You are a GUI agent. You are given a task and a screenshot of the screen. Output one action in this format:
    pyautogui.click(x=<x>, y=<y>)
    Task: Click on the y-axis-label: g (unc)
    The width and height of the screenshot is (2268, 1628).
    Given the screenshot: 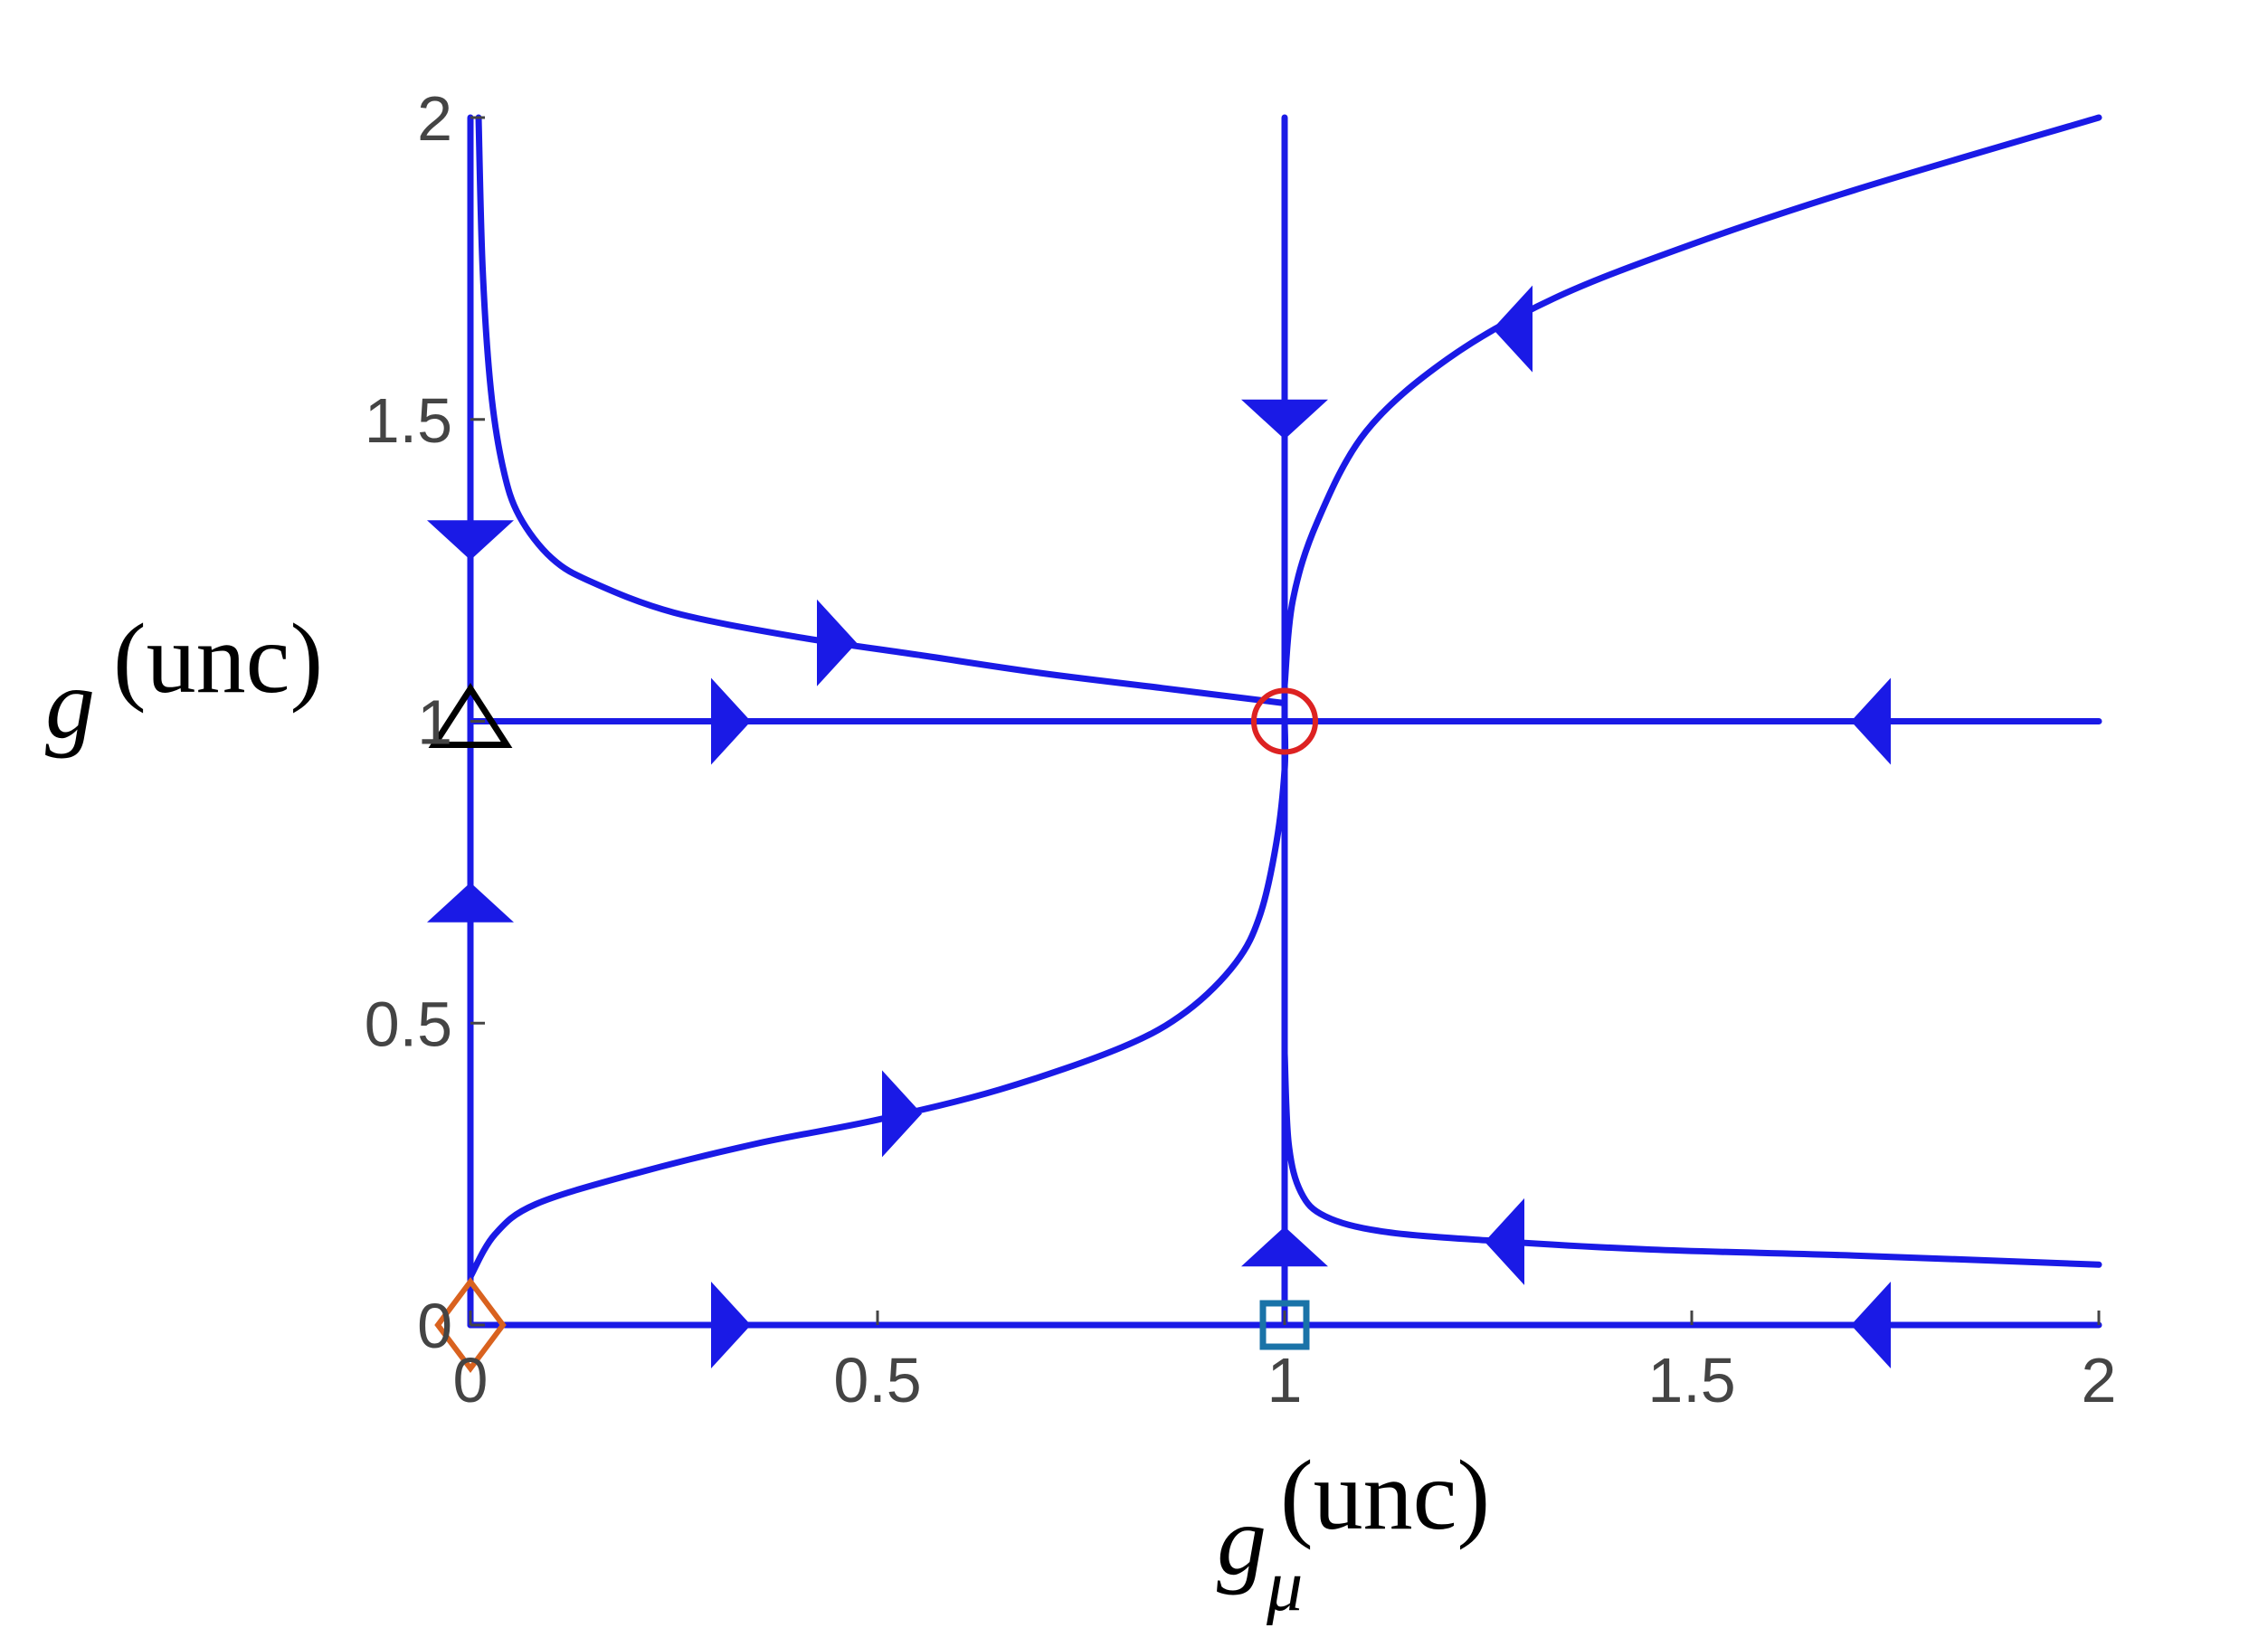 What is the action you would take?
    pyautogui.click(x=184, y=681)
    